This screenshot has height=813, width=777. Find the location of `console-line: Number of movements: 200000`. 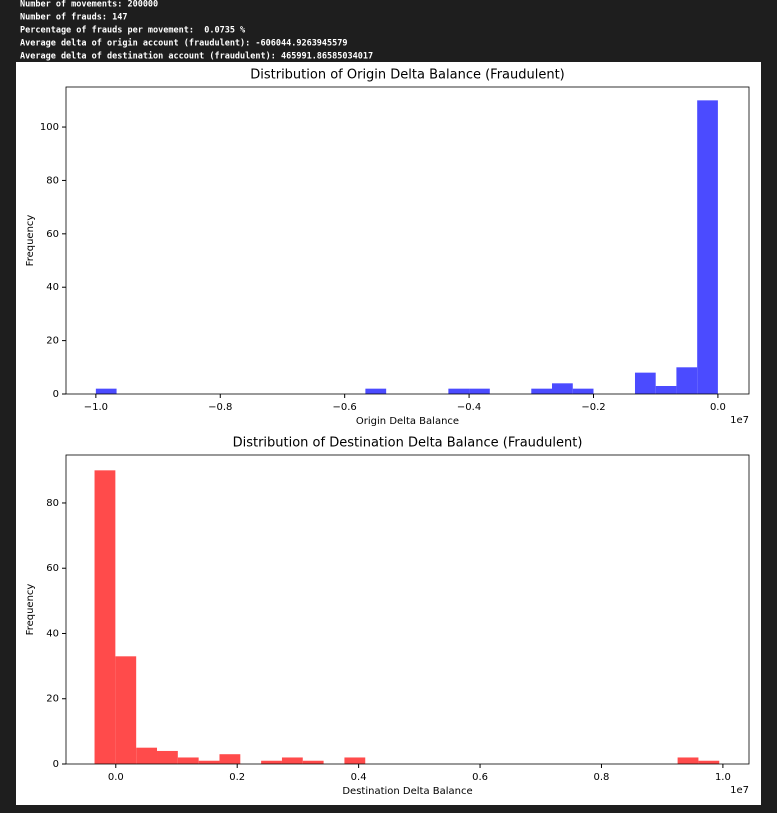

console-line: Number of movements: 200000 is located at coordinates (89, 5).